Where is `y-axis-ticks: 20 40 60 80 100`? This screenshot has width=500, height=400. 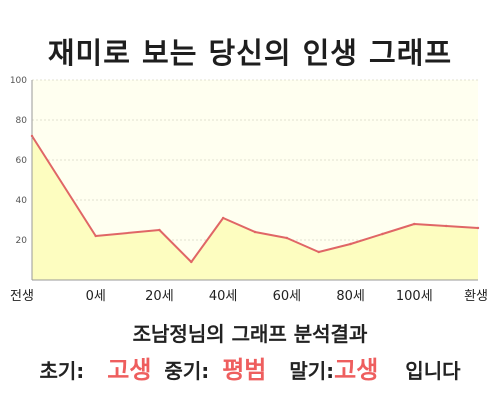
y-axis-ticks: 20 40 60 80 100 is located at coordinates (18, 161).